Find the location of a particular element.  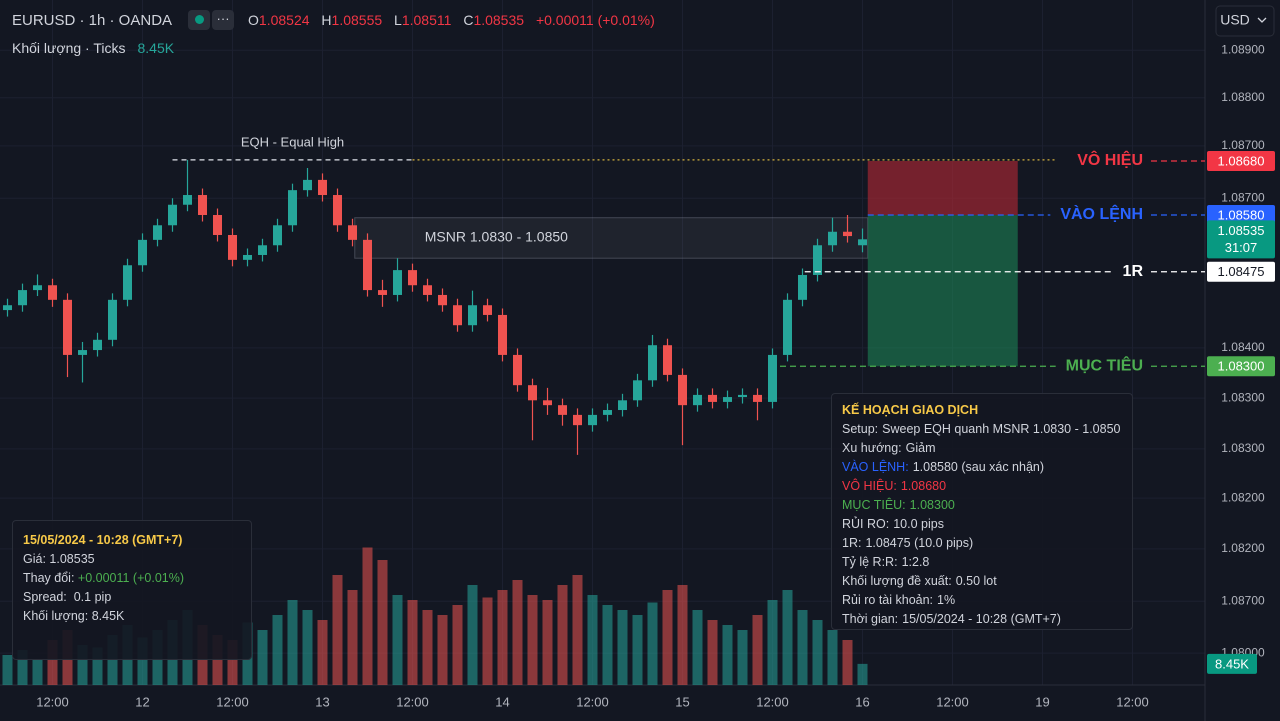

price-tag-label: 1.08580 is located at coordinates (1241, 214).